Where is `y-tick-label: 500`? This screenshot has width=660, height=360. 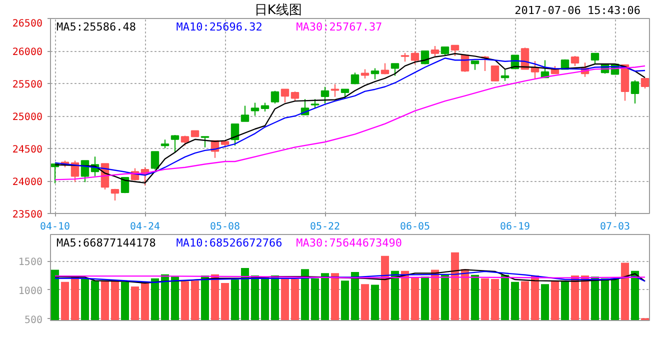
y-tick-label: 500 is located at coordinates (33, 320).